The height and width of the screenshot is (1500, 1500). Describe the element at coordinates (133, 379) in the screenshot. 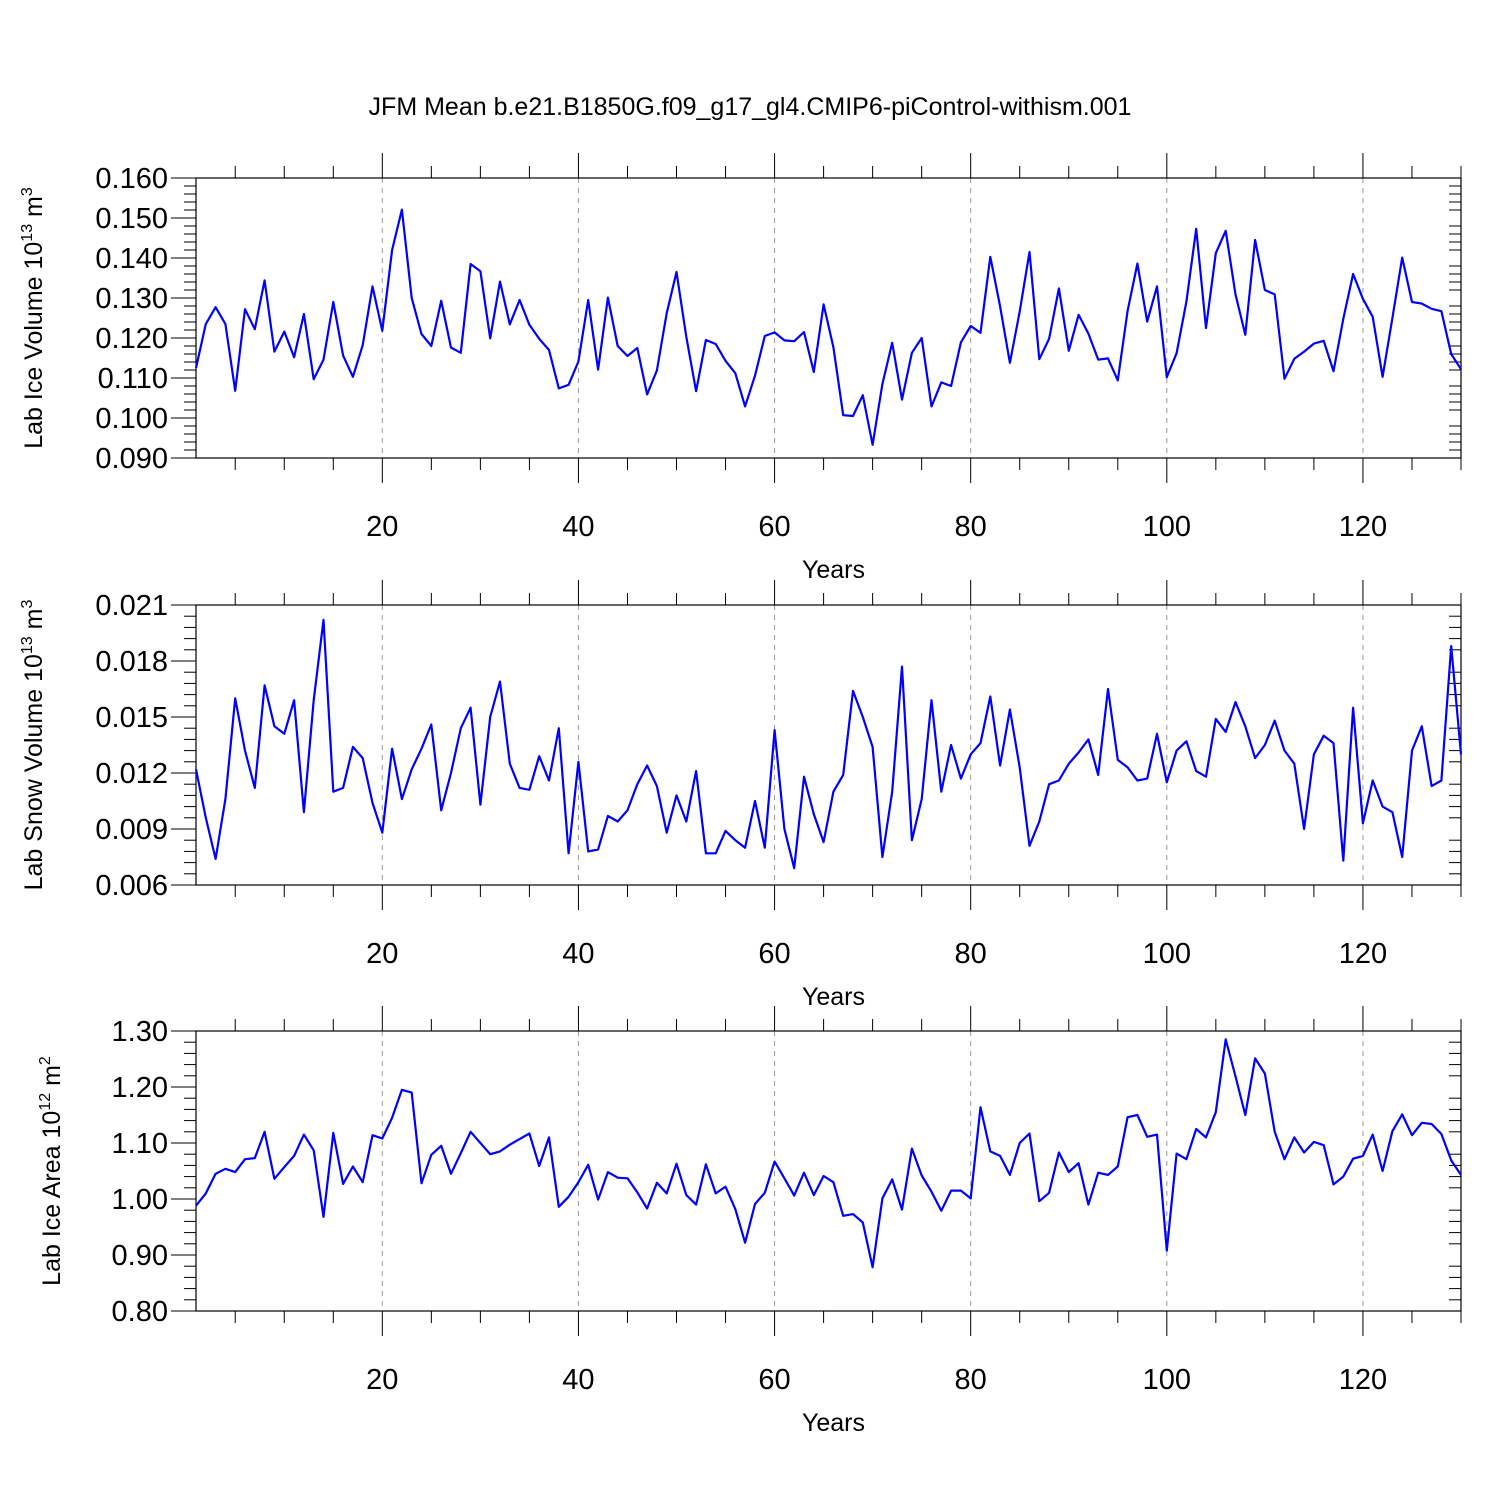

I see `y-tick-label: 0.110` at that location.